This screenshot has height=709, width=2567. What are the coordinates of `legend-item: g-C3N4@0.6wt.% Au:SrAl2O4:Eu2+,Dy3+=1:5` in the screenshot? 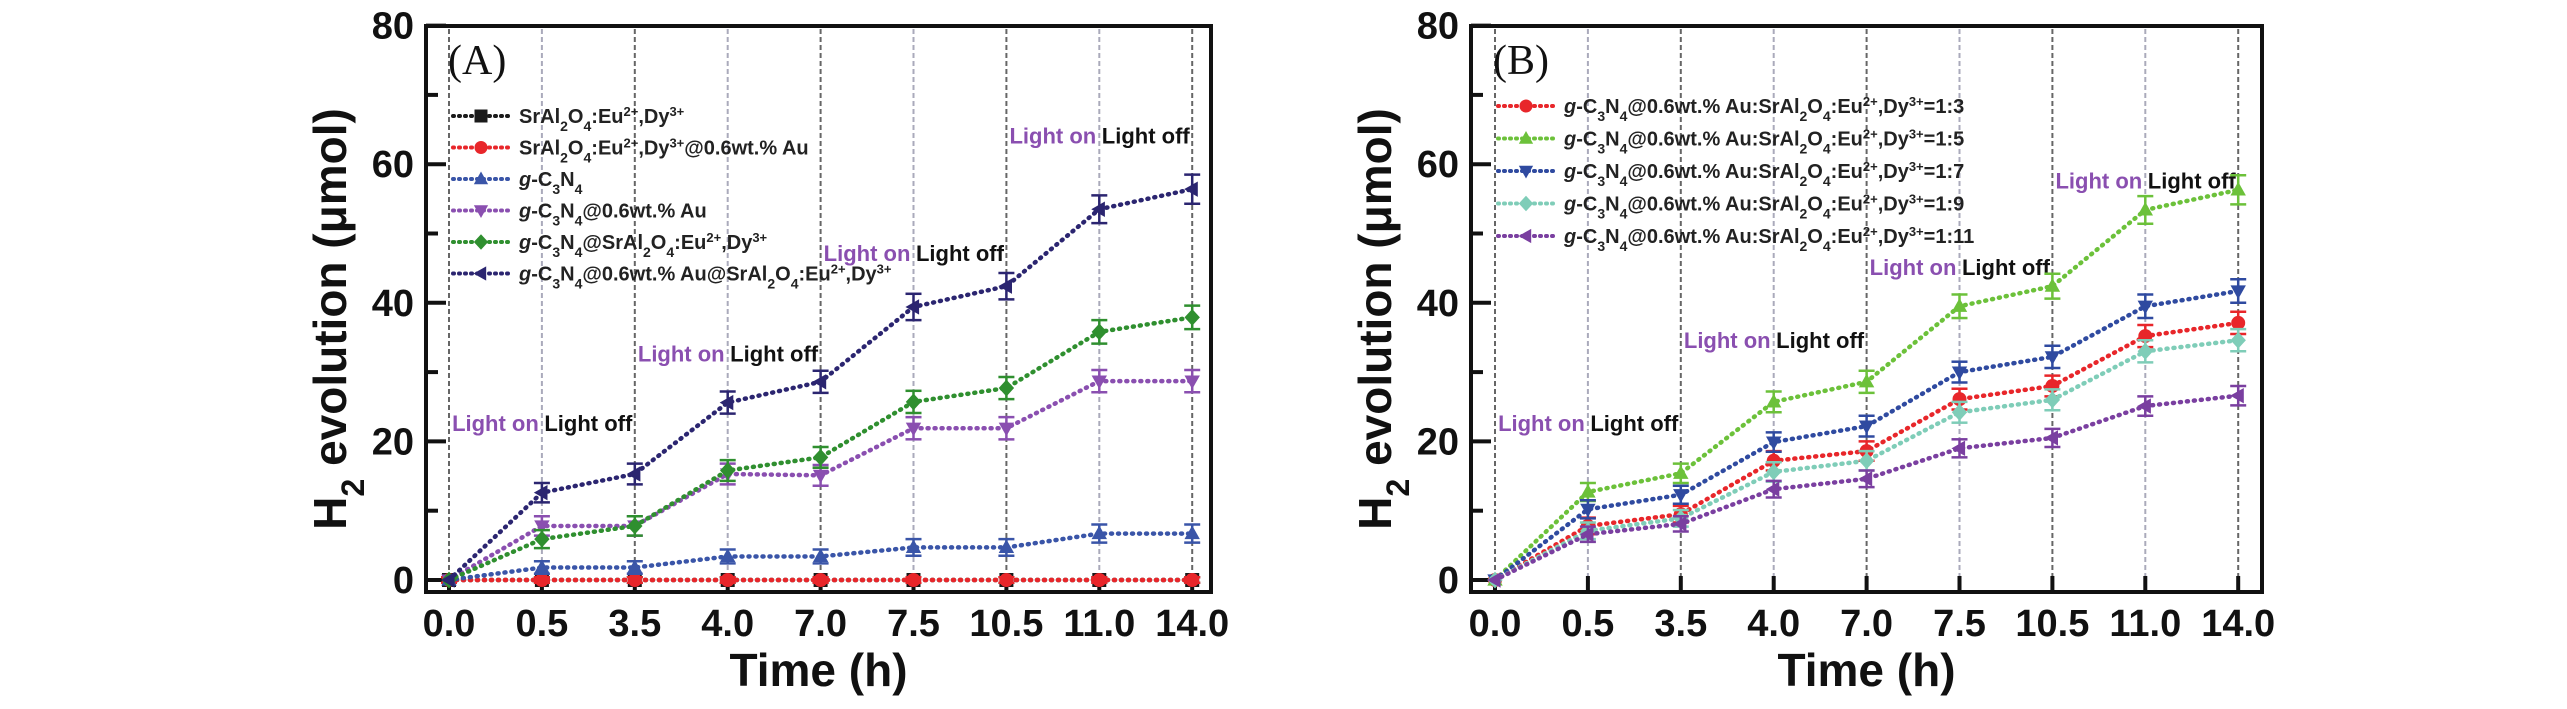 It's located at (1730, 141).